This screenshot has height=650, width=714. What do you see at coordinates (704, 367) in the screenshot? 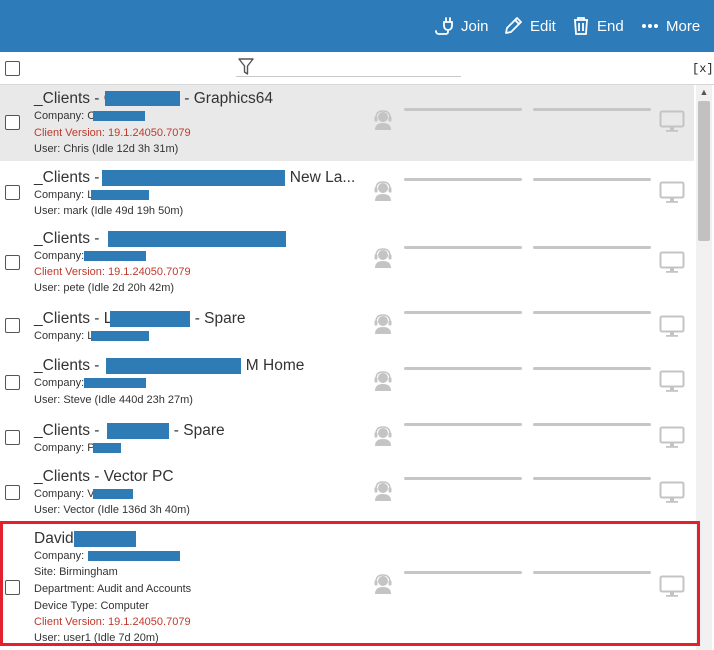
I see `scrollbar: ▲` at bounding box center [704, 367].